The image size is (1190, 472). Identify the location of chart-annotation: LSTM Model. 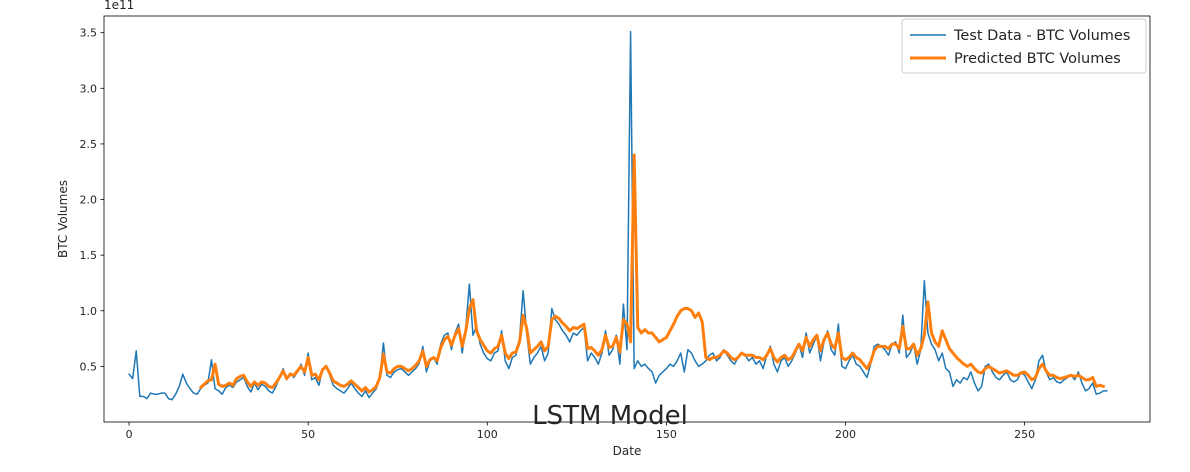
(610, 416).